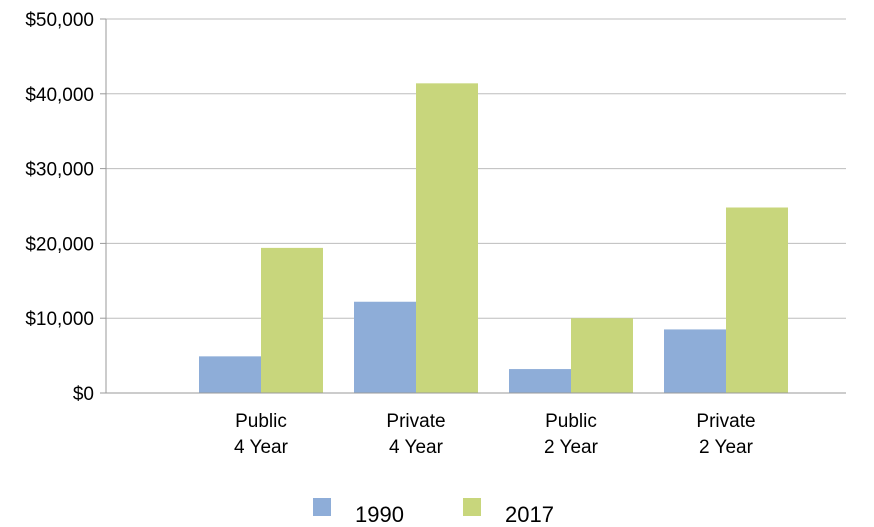  Describe the element at coordinates (322, 507) in the screenshot. I see `legend-swatch-1990` at that location.